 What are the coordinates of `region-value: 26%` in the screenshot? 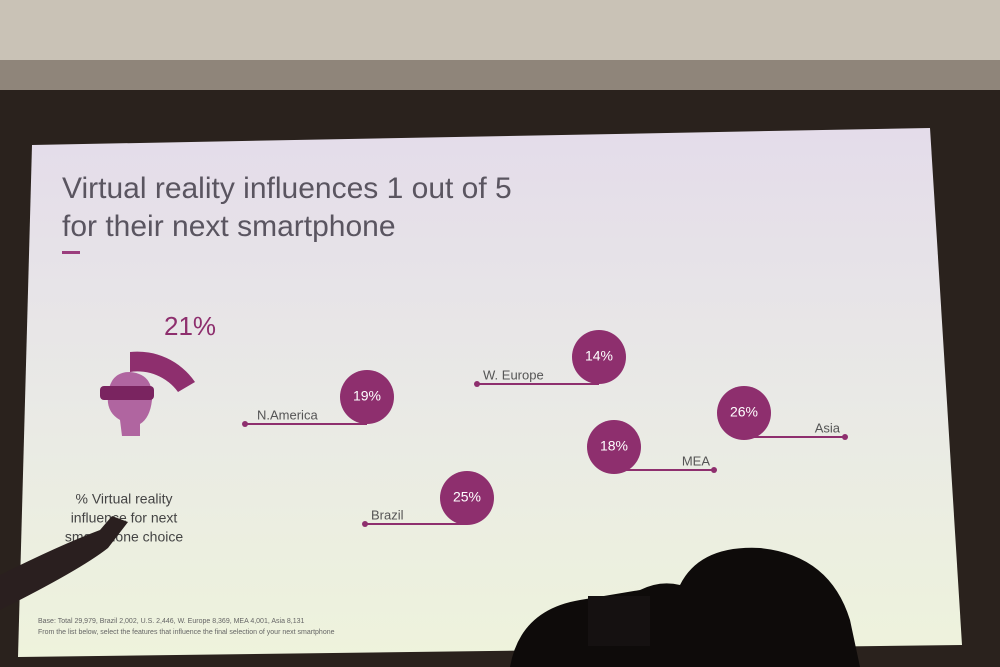 It's located at (744, 412).